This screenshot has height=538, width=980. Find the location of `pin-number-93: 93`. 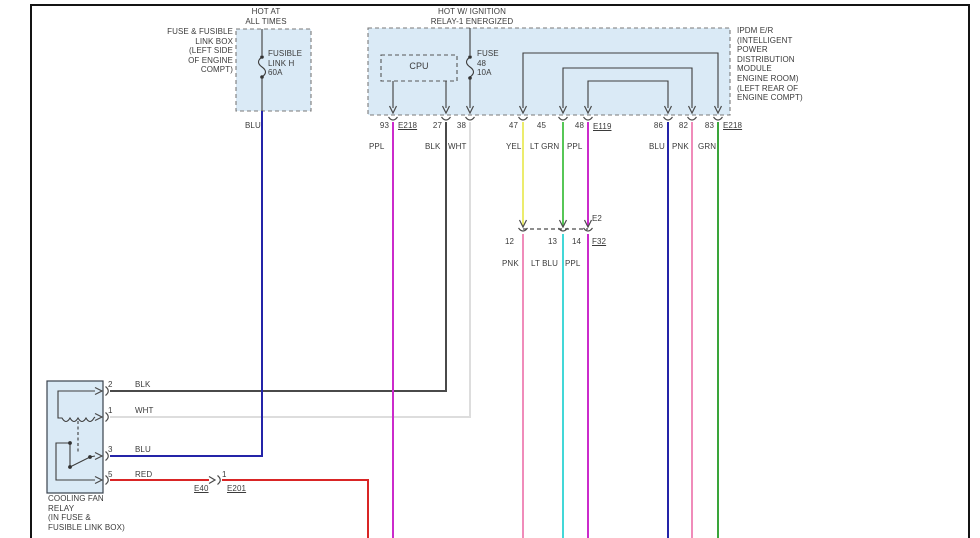

pin-number-93: 93 is located at coordinates (384, 125).